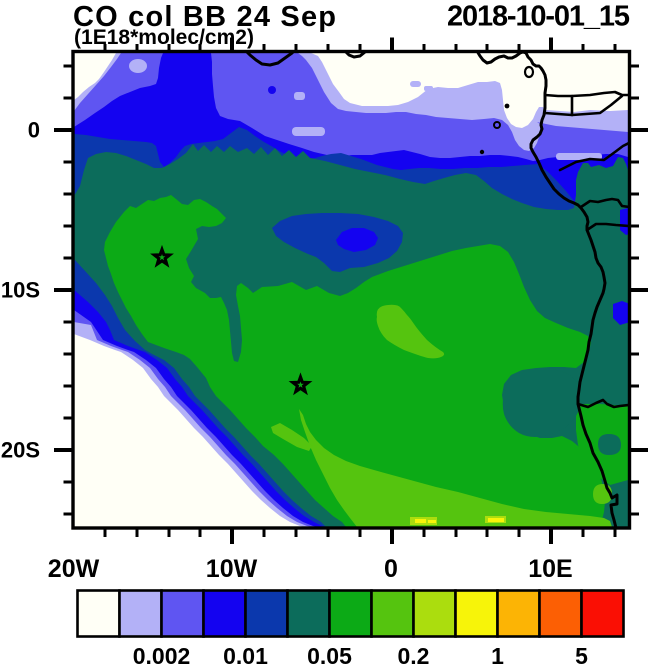 This screenshot has width=650, height=672. What do you see at coordinates (74, 569) in the screenshot?
I see `svg-text: 20W` at bounding box center [74, 569].